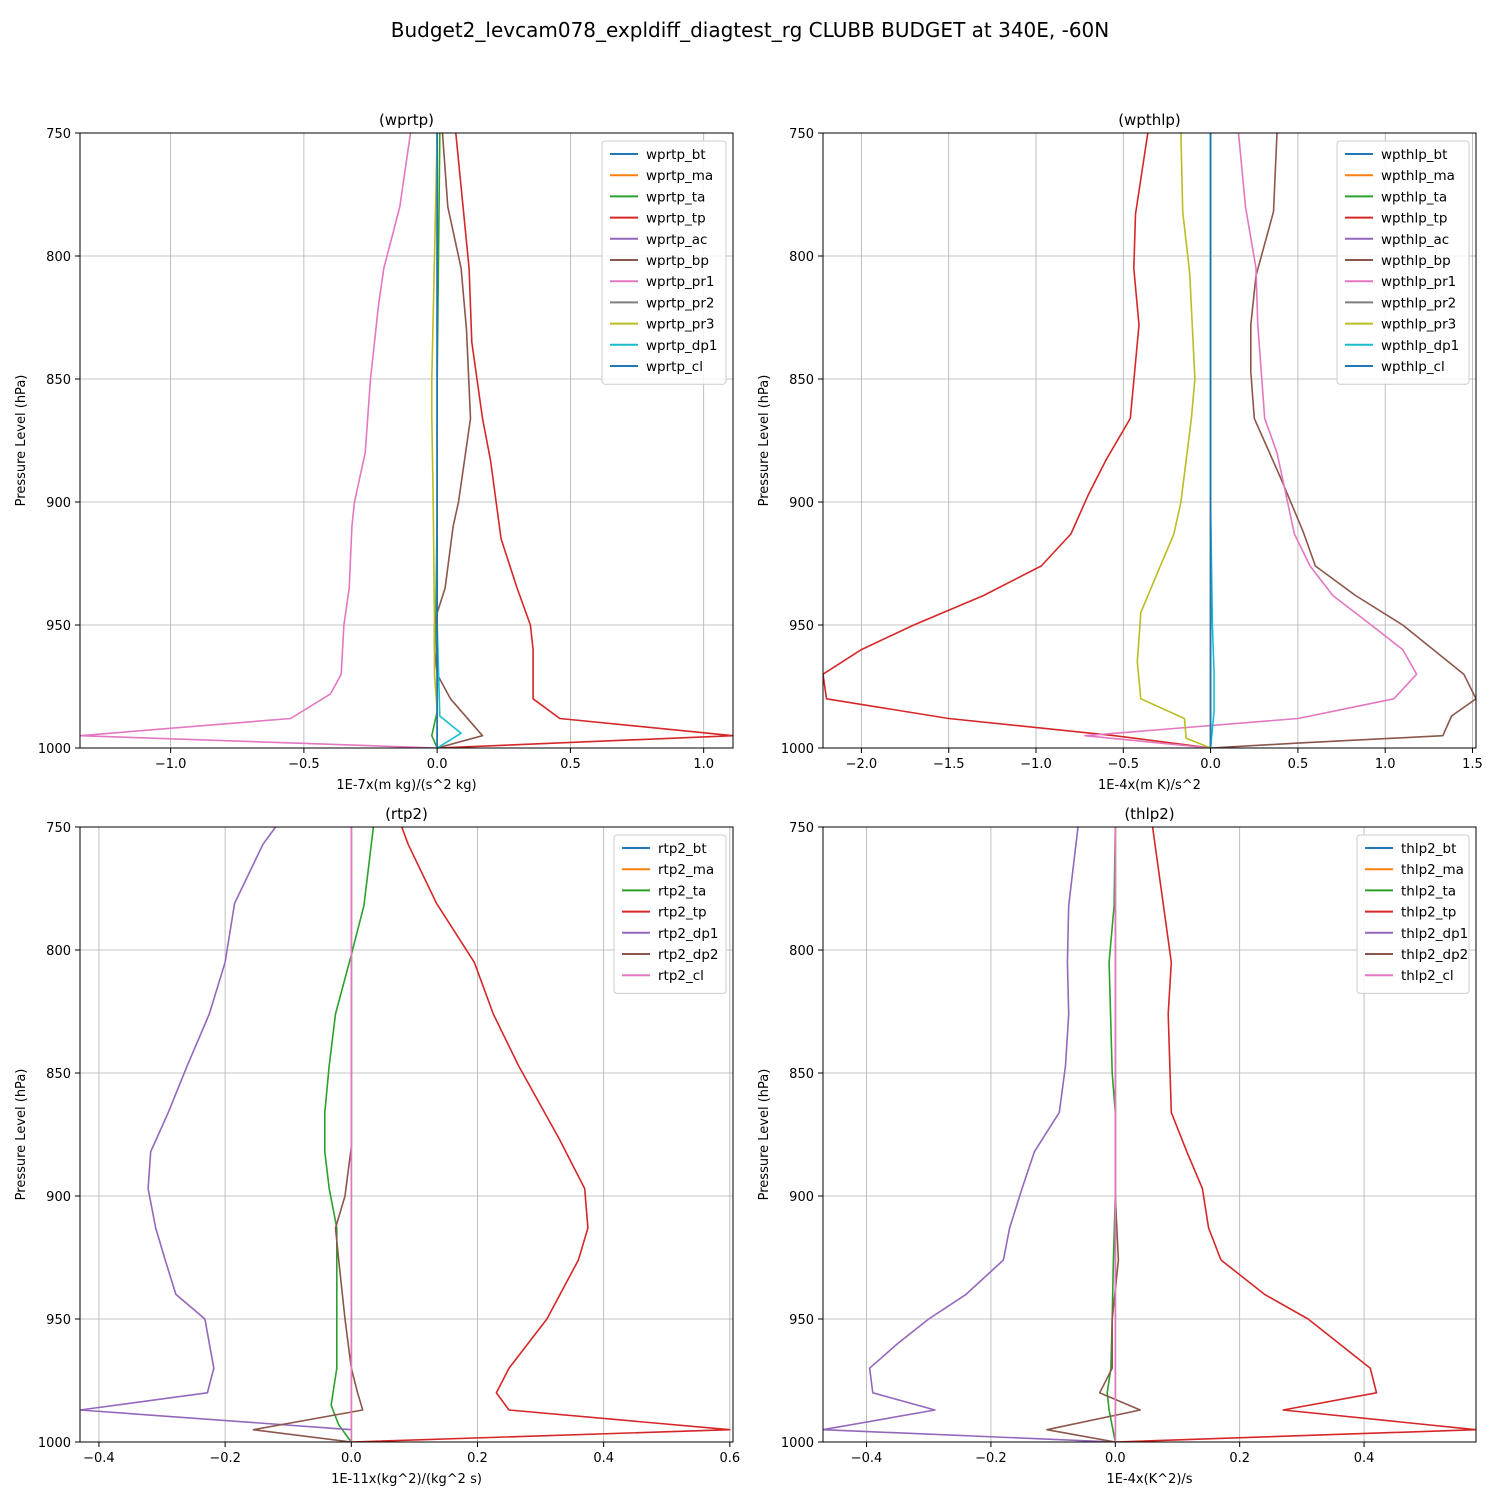  I want to click on legend-label-wprtp_ta: wprtp_ta, so click(675, 197).